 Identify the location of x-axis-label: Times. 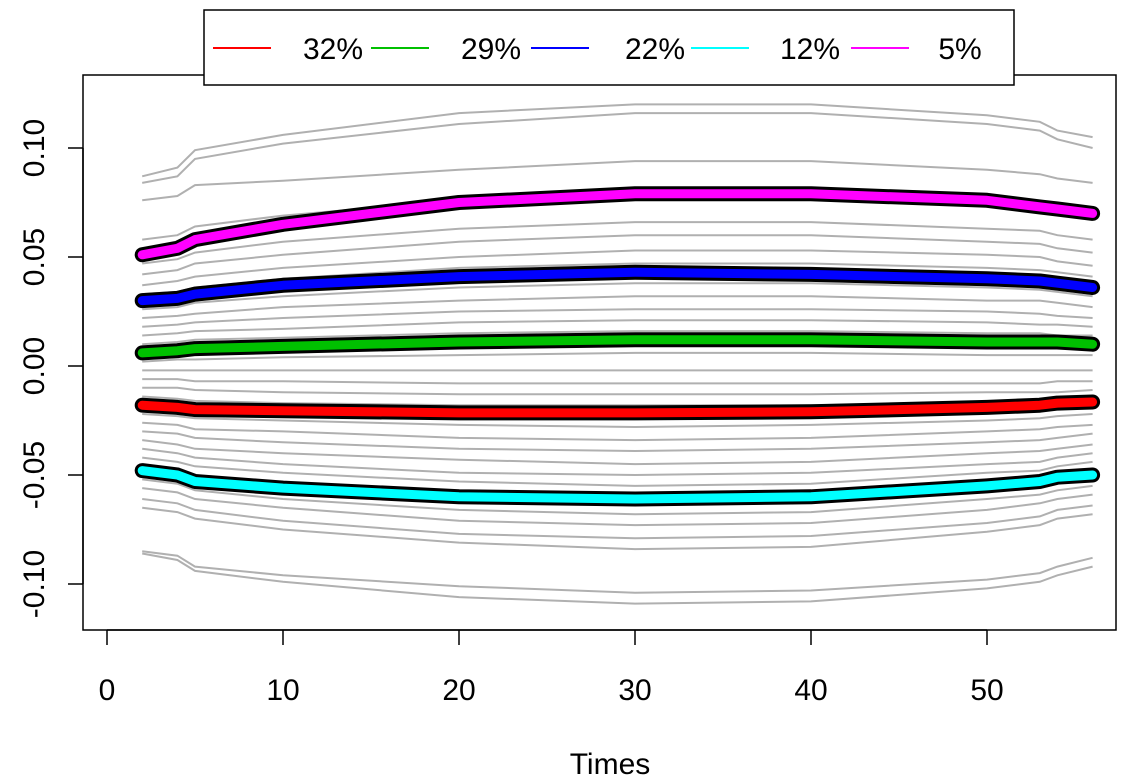
(610, 763).